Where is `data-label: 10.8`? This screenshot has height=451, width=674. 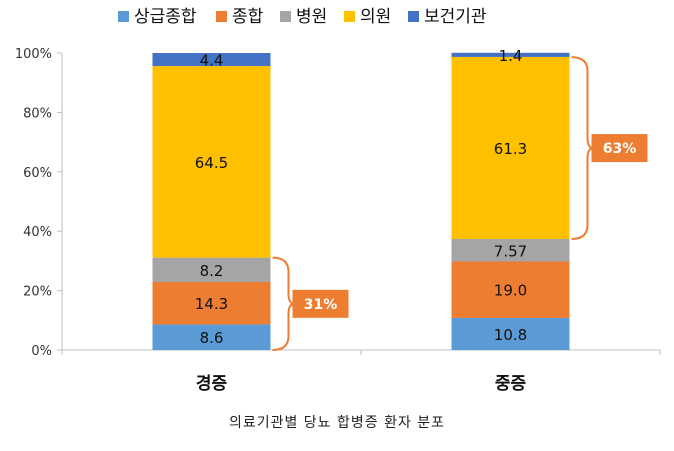
data-label: 10.8 is located at coordinates (510, 335).